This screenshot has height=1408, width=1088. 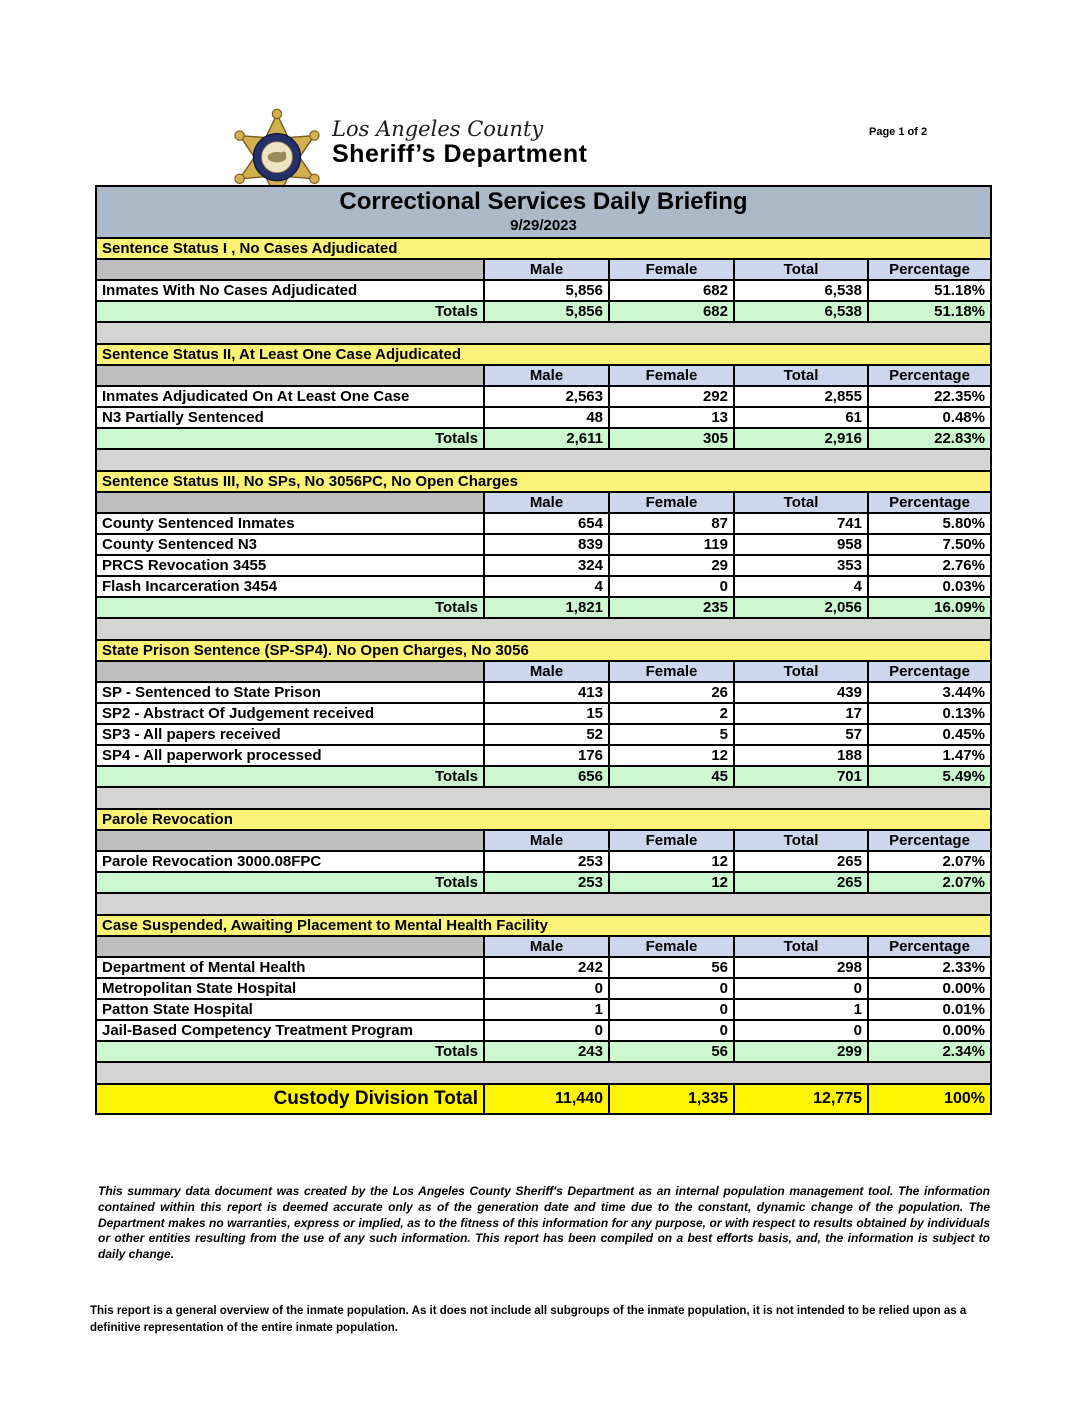 I want to click on female-value: 5, so click(x=671, y=734).